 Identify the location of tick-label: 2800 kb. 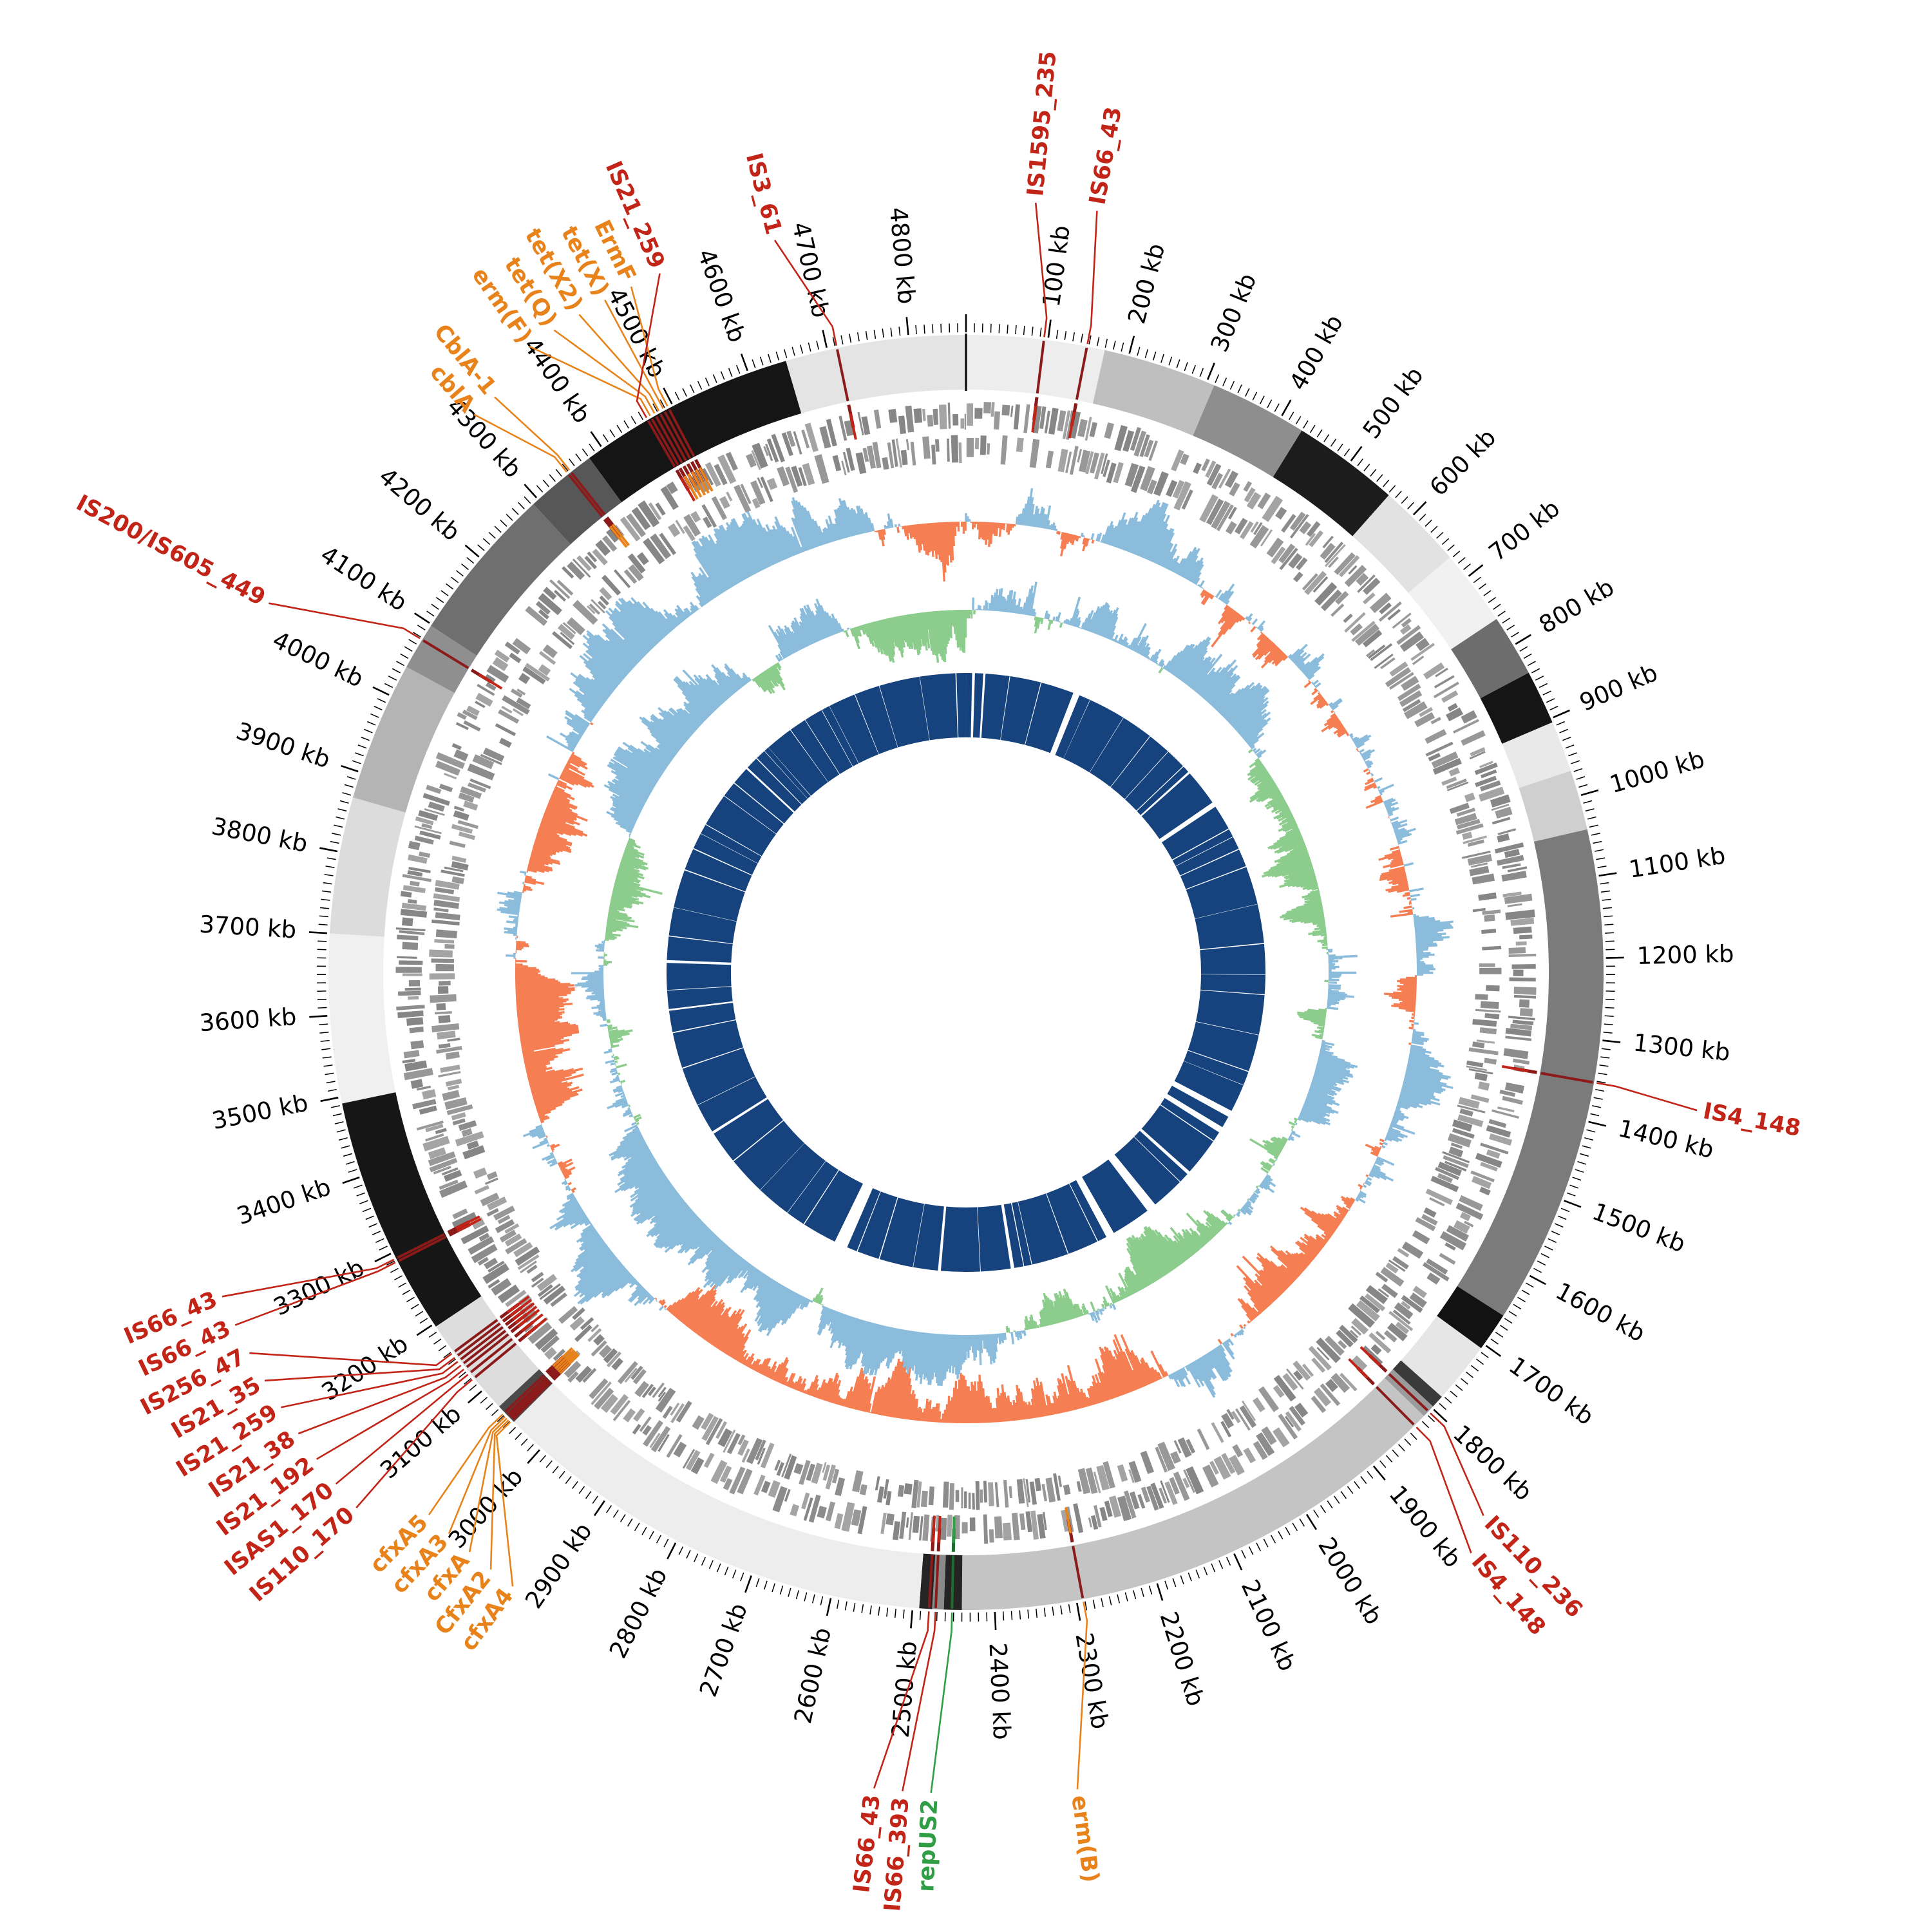
(638, 1613).